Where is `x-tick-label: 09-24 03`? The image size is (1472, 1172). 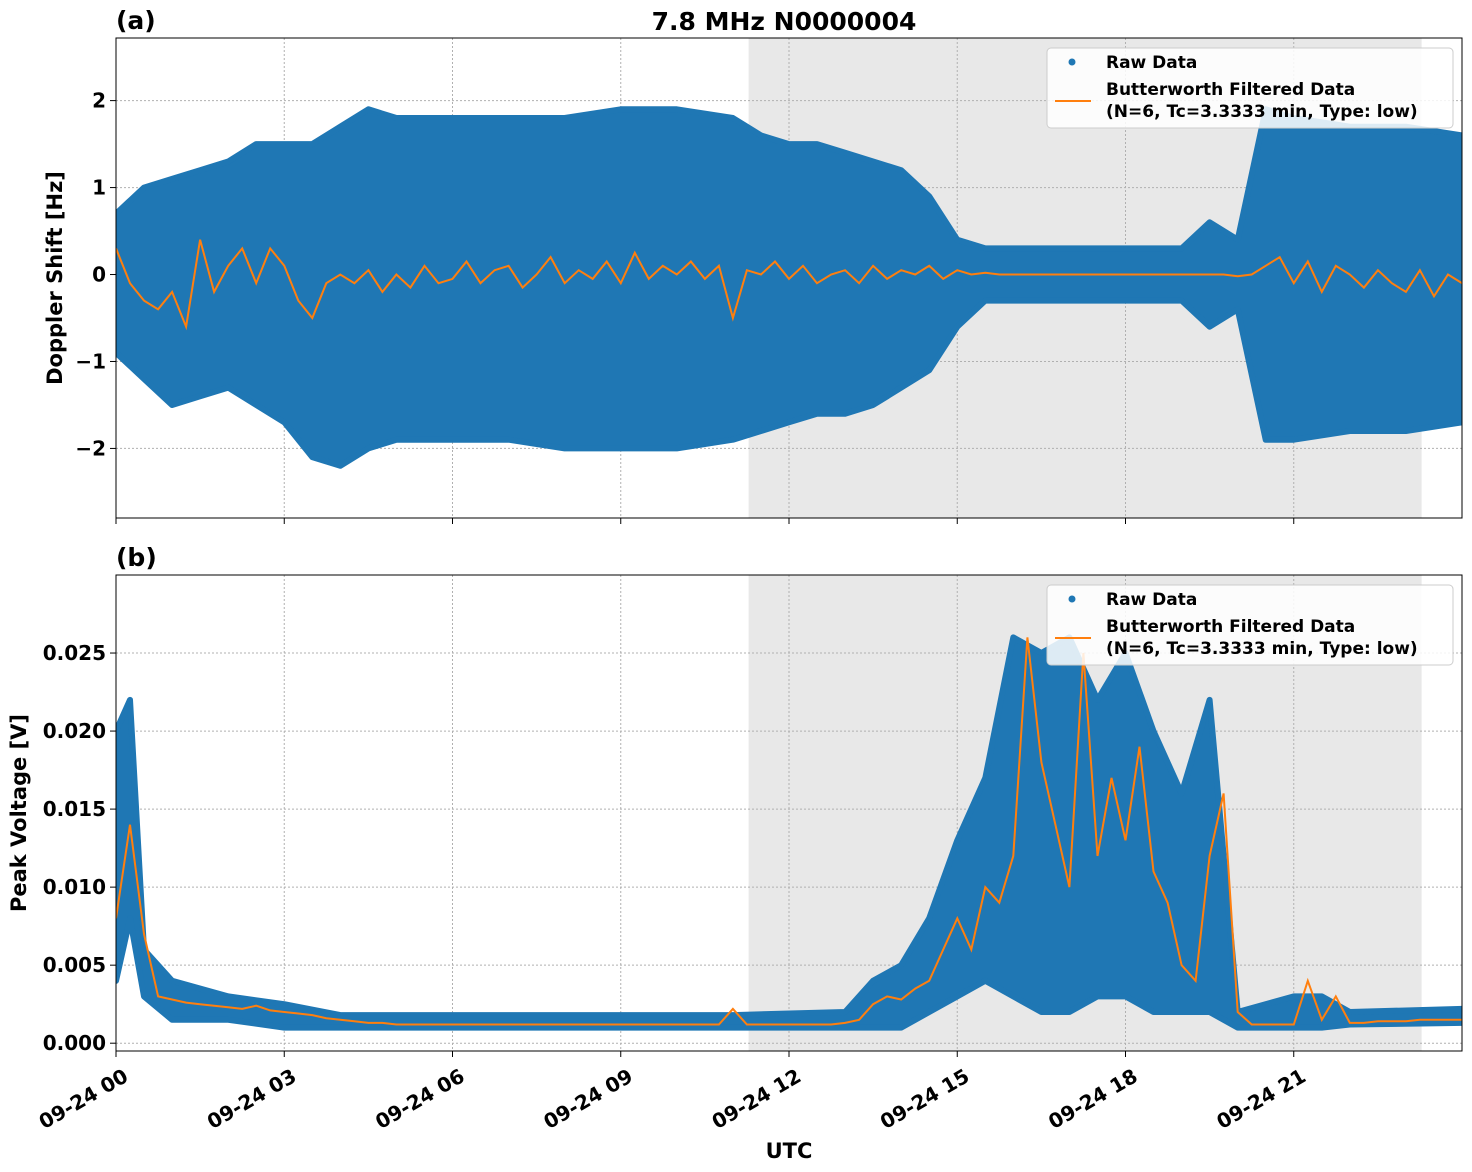
x-tick-label: 09-24 03 is located at coordinates (252, 1099).